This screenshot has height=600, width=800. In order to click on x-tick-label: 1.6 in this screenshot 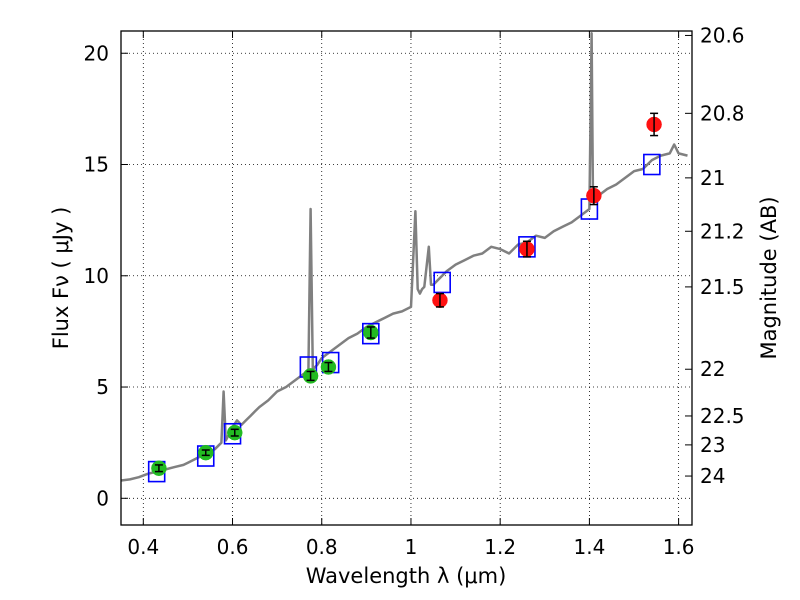, I will do `click(679, 547)`.